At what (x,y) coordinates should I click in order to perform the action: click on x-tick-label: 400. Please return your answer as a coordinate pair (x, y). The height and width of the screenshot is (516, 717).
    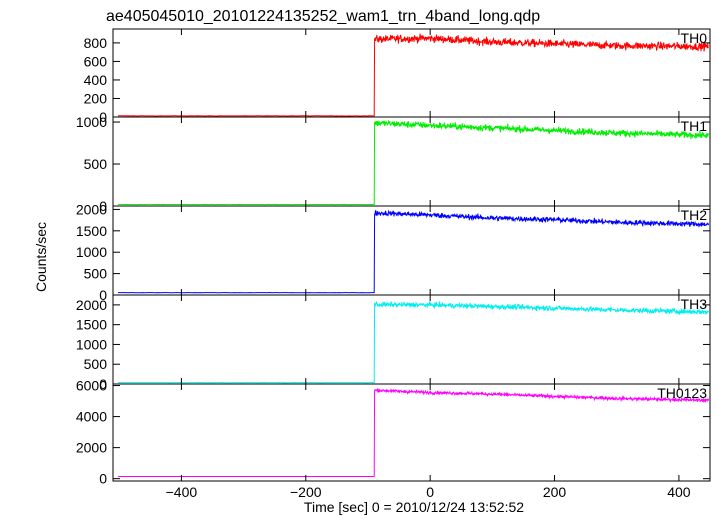
    Looking at the image, I should click on (679, 492).